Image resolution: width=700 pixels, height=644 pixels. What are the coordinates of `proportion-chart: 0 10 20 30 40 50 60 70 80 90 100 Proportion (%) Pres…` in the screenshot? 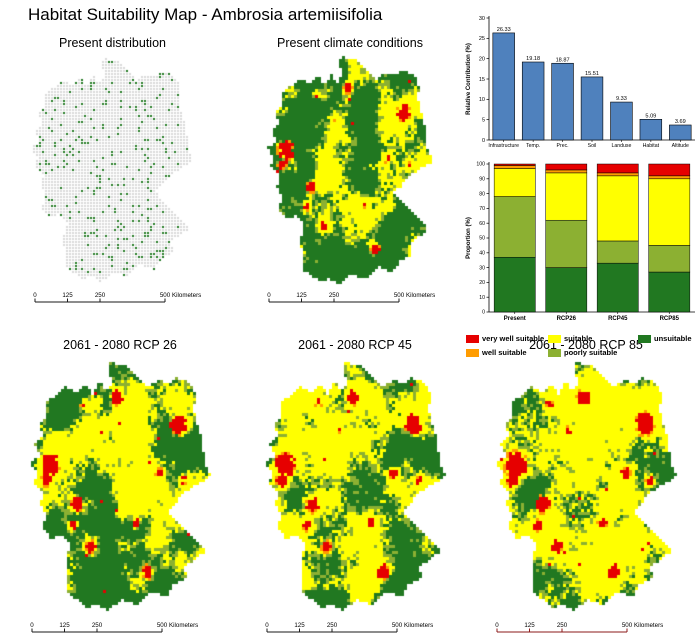 It's located at (580, 242).